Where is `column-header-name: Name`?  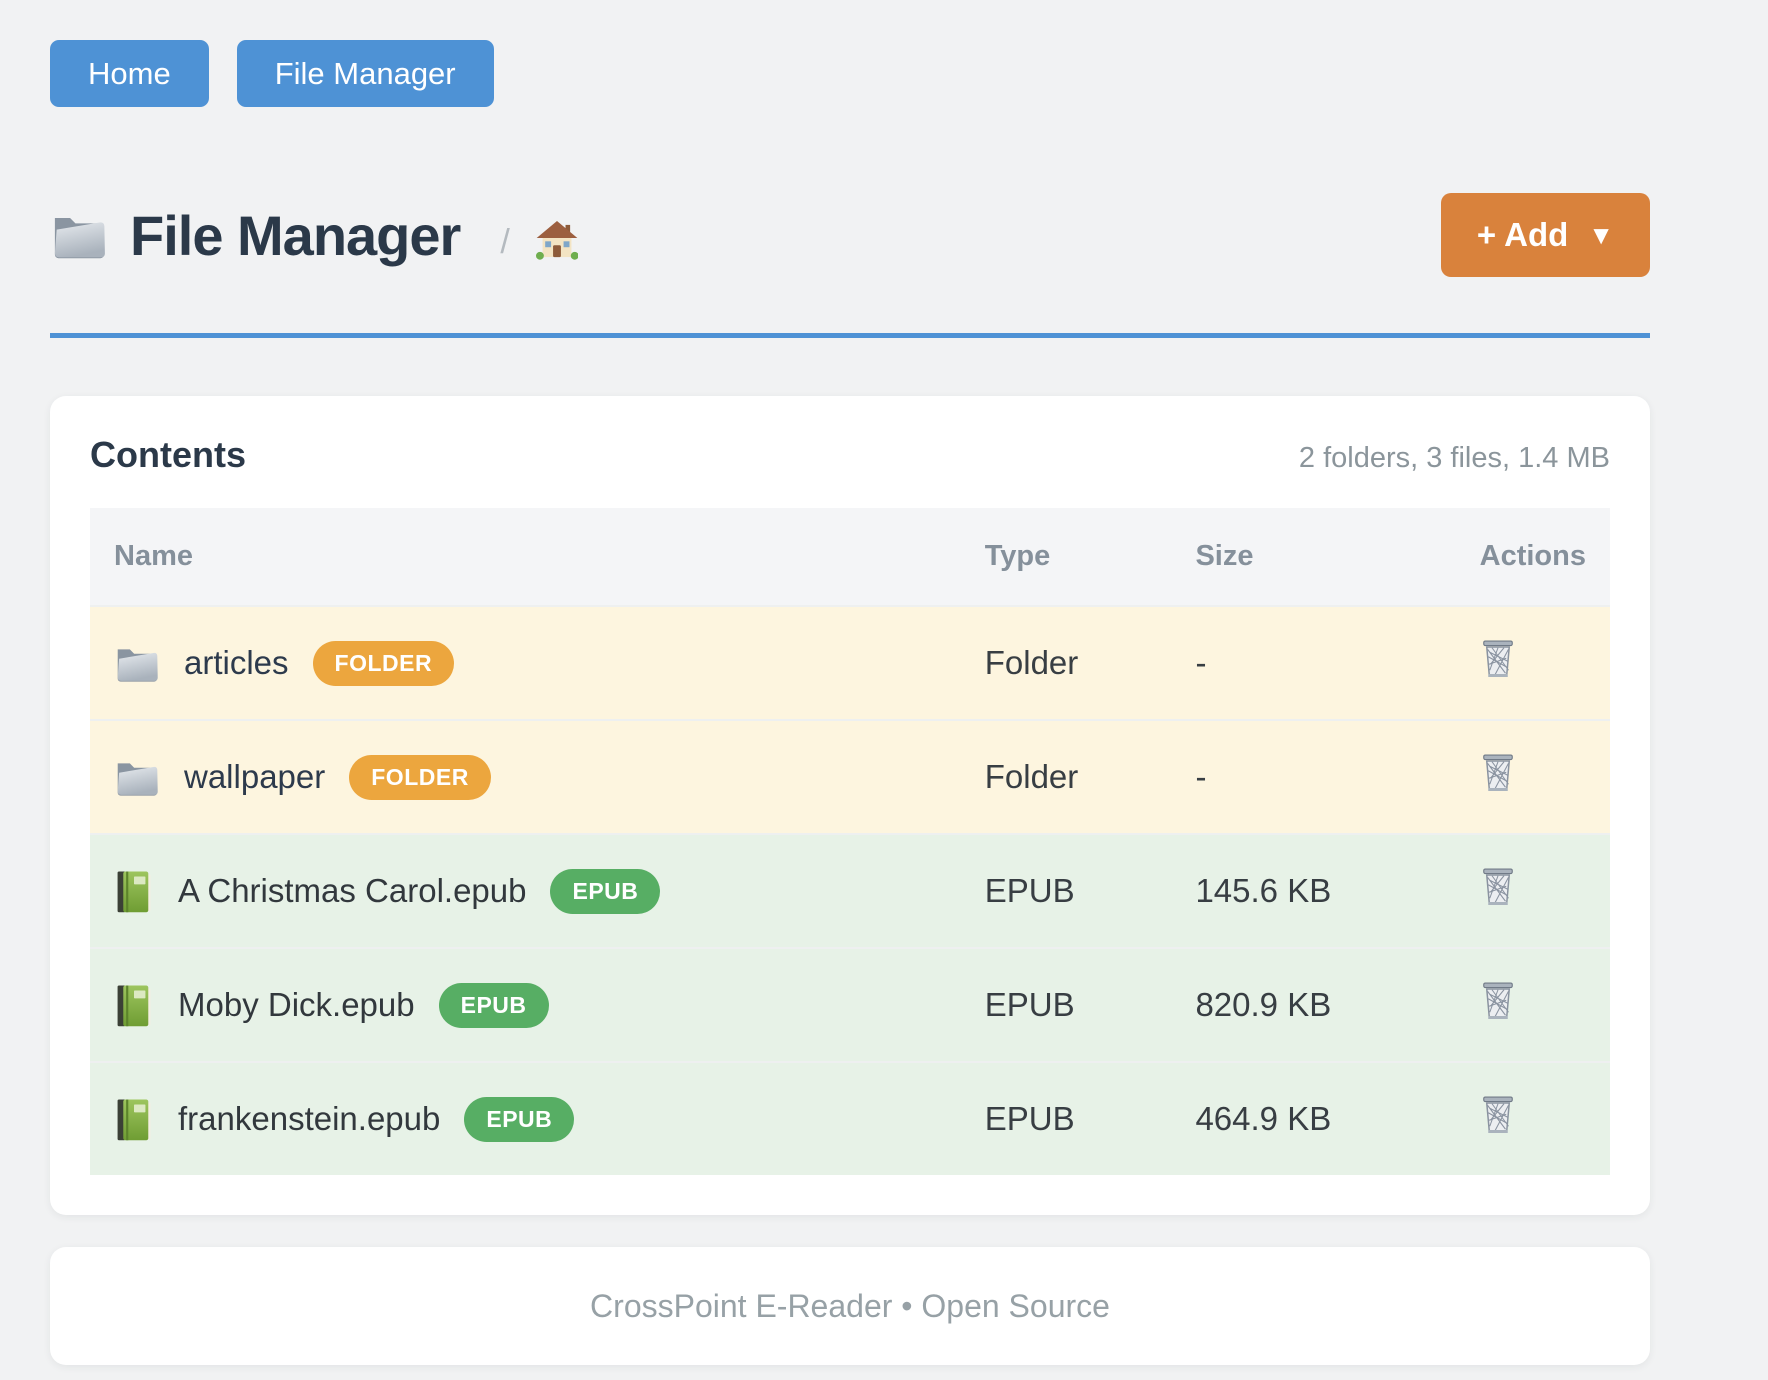 column-header-name: Name is located at coordinates (525, 557).